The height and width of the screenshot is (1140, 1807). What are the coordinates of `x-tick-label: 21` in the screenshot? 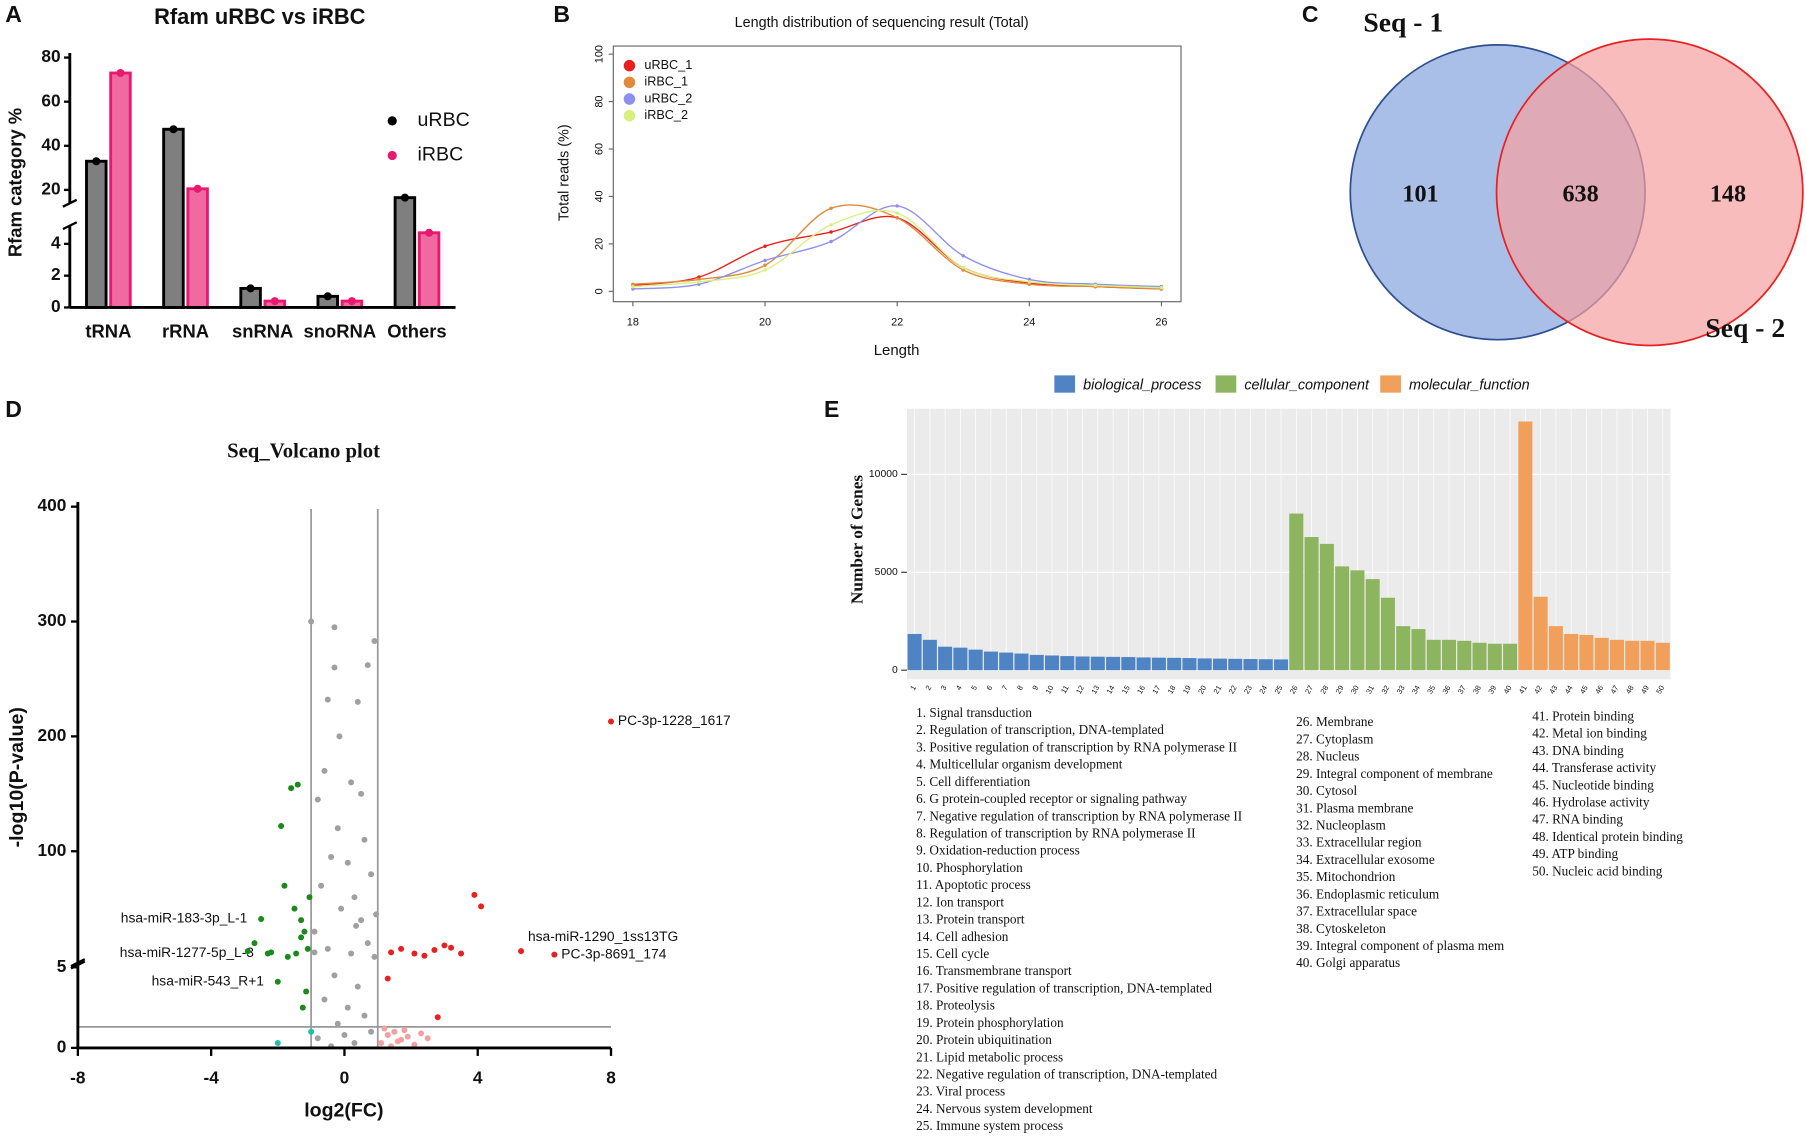 It's located at (1217, 690).